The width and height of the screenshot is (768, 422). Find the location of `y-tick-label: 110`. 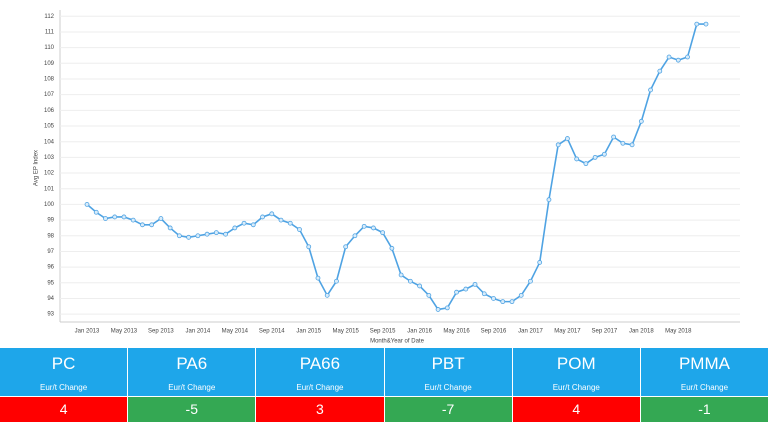

y-tick-label: 110 is located at coordinates (49, 48).